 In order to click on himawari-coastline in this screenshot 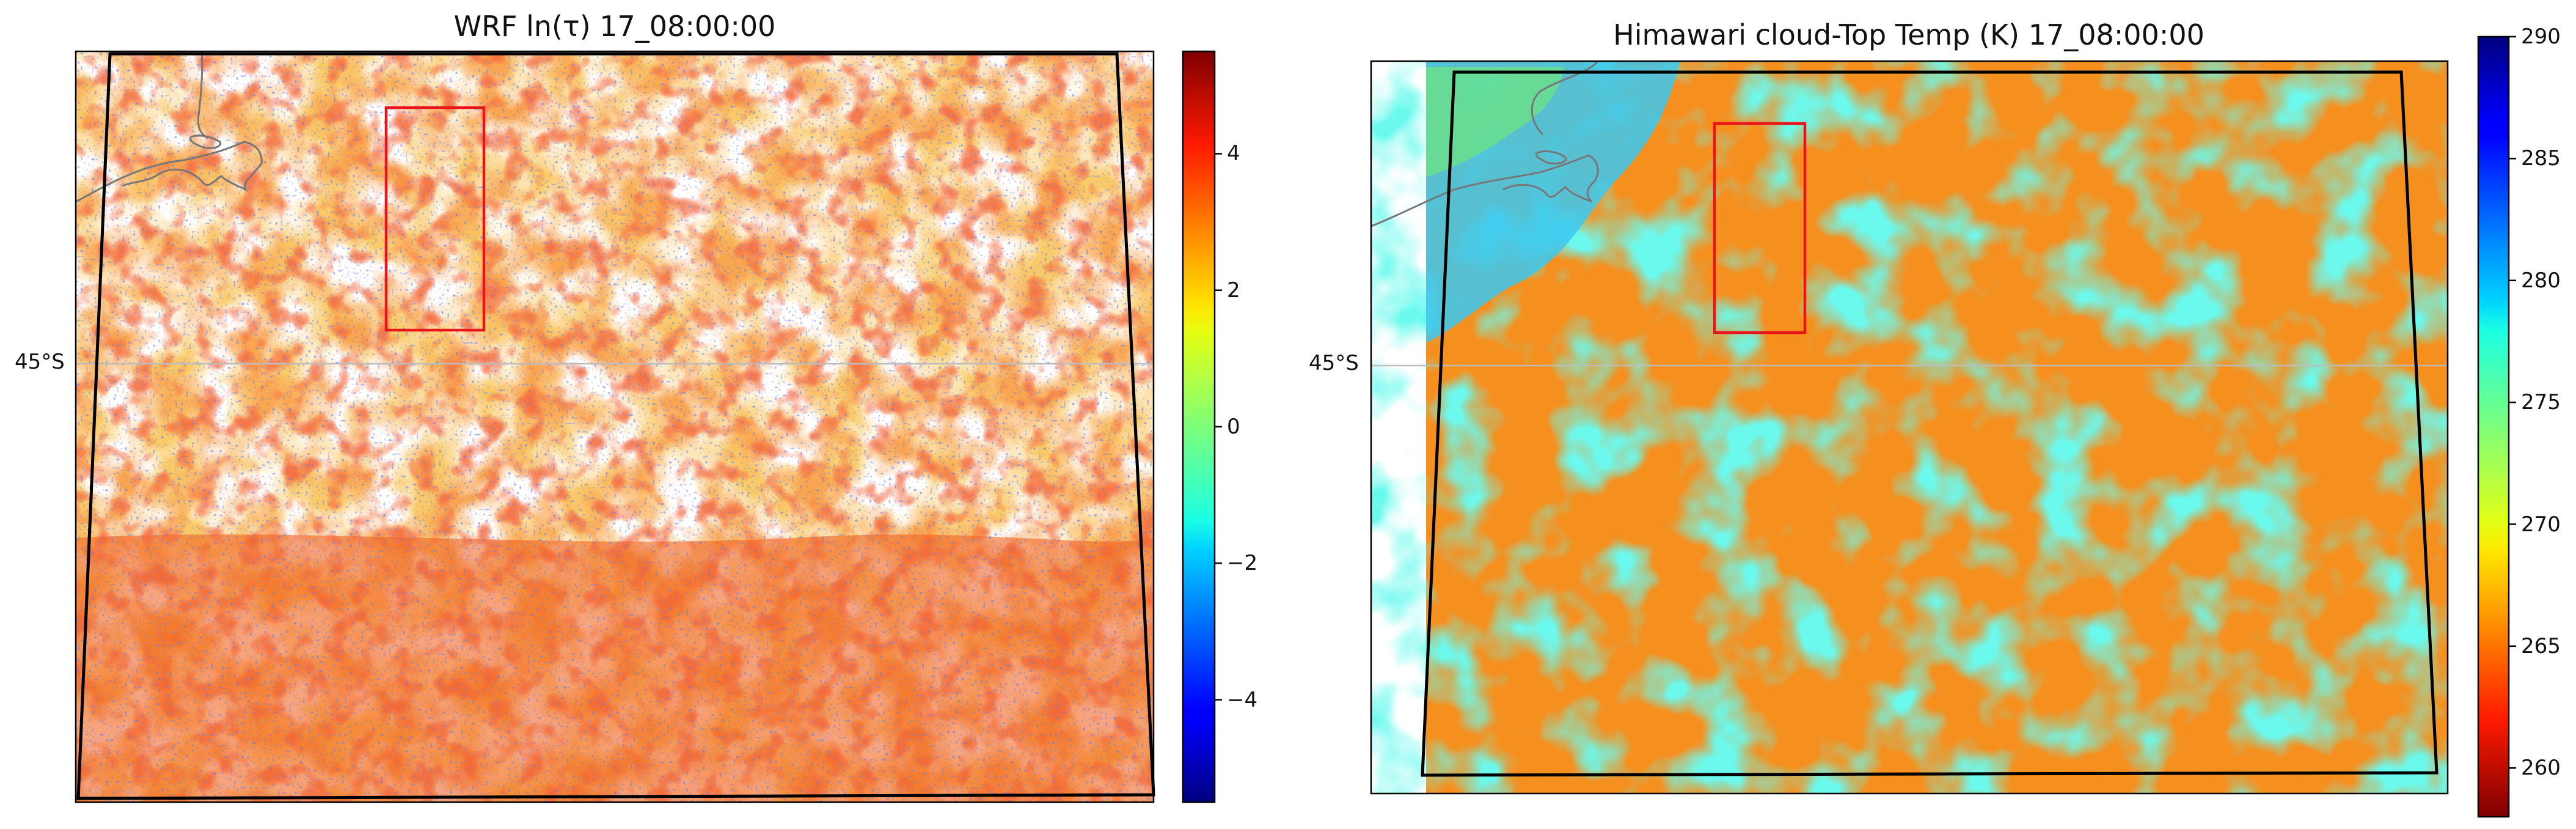, I will do `click(1485, 144)`.